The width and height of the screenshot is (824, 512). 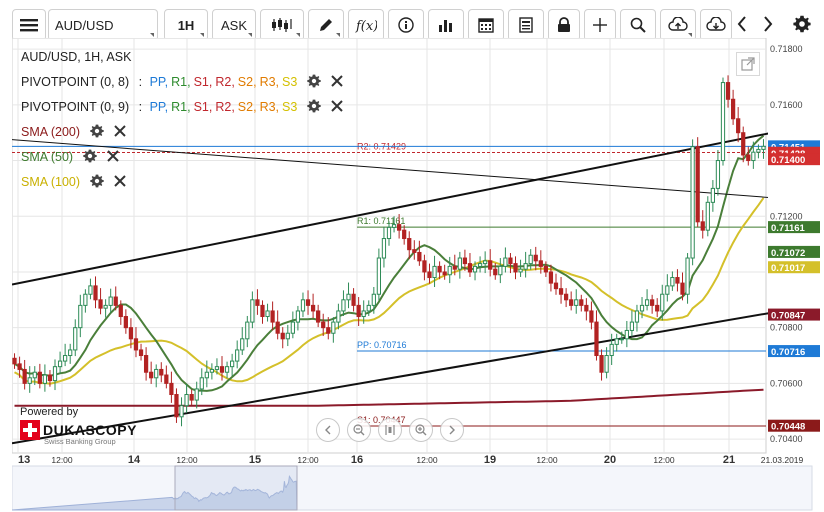 I want to click on zoom-out-button, so click(x=359, y=430).